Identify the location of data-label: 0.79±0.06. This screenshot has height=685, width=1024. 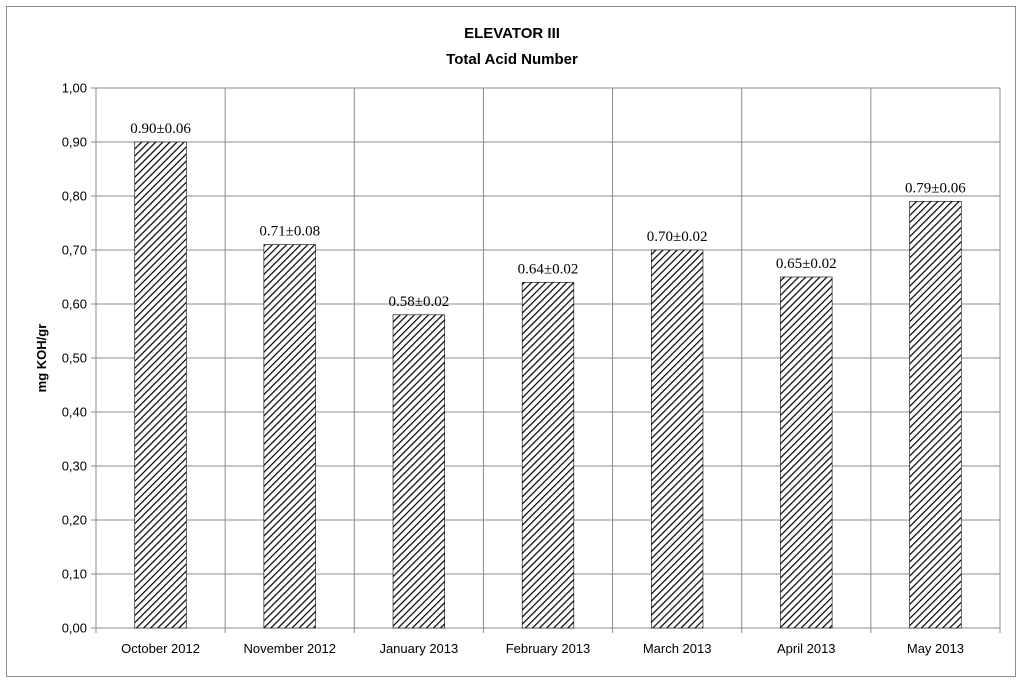
(935, 188).